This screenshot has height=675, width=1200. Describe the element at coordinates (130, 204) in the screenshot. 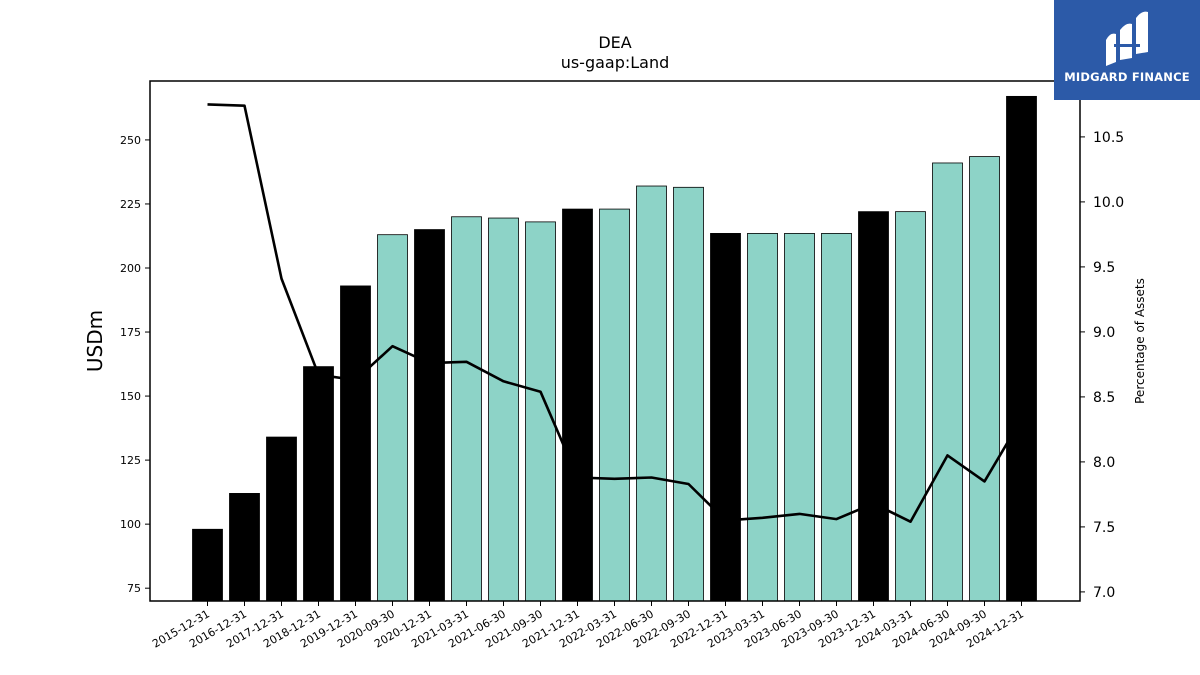

I see `y-tick-label: 225` at that location.